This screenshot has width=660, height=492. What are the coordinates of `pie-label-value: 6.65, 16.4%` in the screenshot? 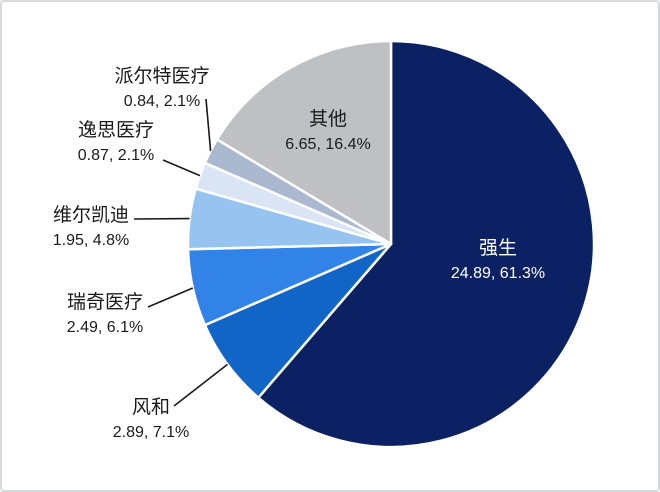 It's located at (328, 144).